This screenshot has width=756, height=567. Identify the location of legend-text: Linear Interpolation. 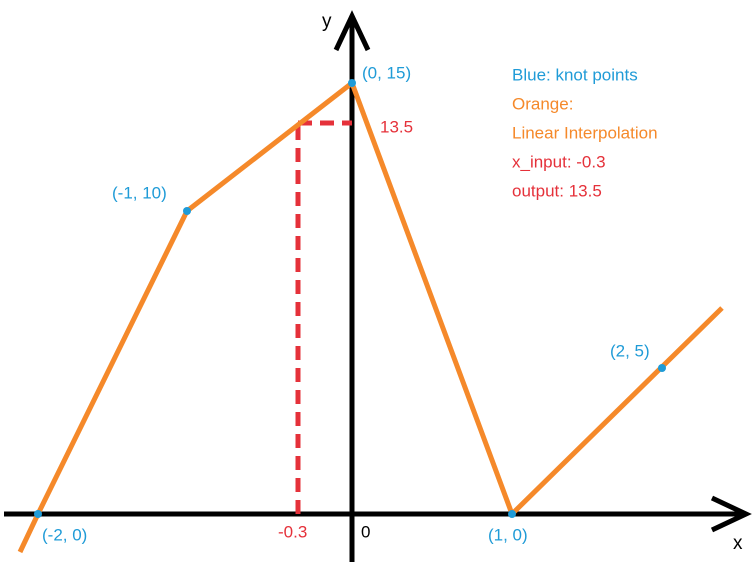
(585, 132).